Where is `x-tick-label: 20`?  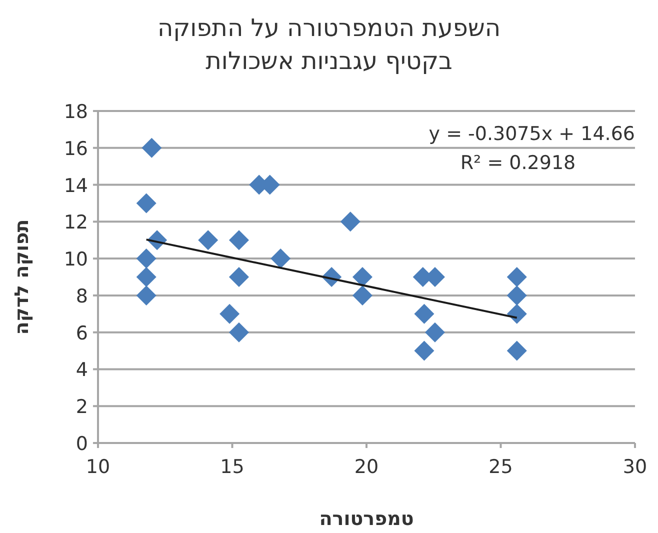 x-tick-label: 20 is located at coordinates (366, 467).